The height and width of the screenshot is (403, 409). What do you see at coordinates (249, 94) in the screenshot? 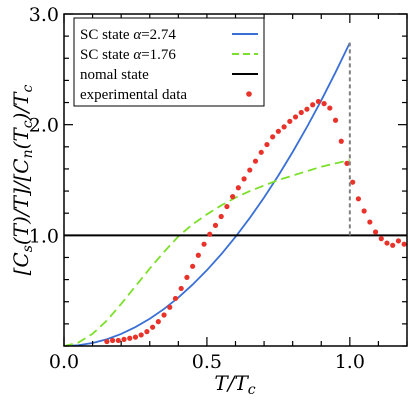
I see `legend-marker` at bounding box center [249, 94].